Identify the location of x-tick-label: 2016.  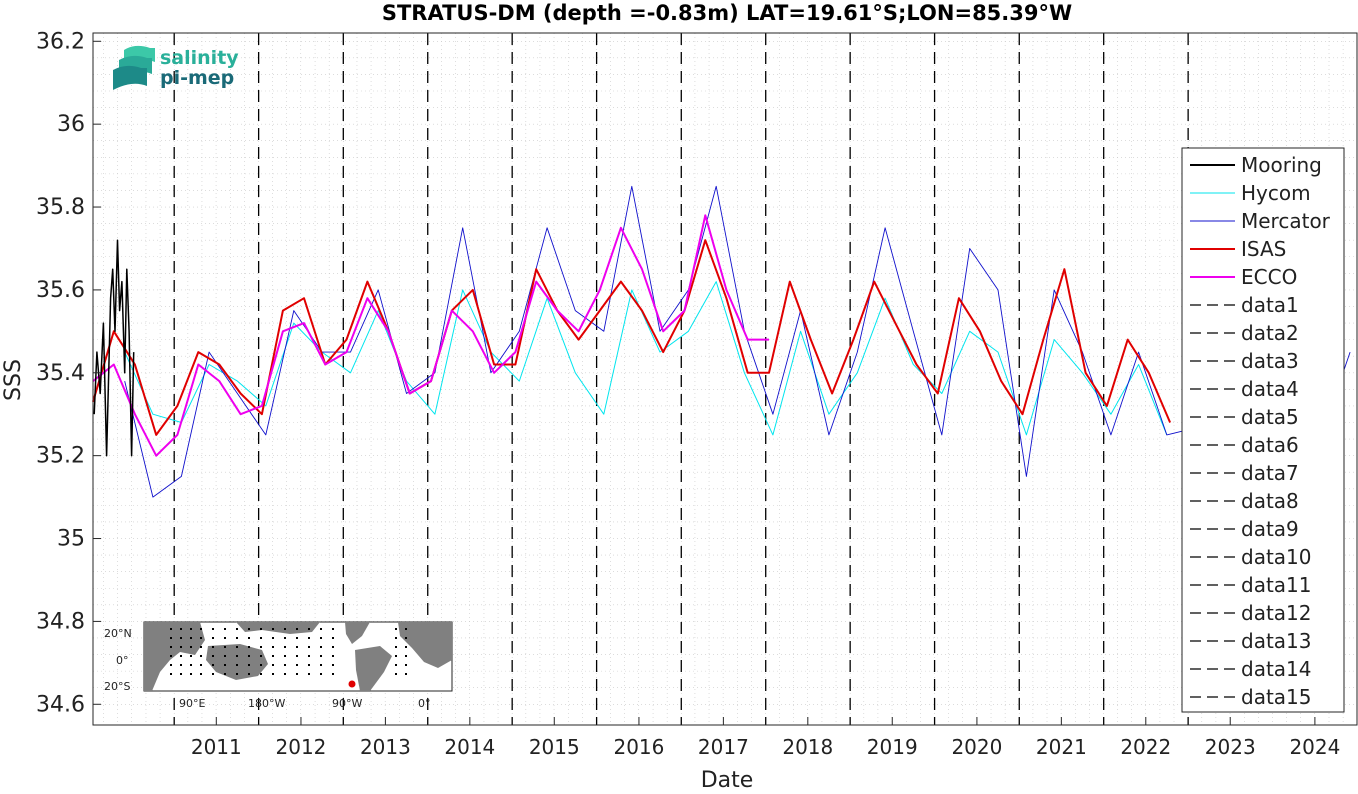
(638, 747).